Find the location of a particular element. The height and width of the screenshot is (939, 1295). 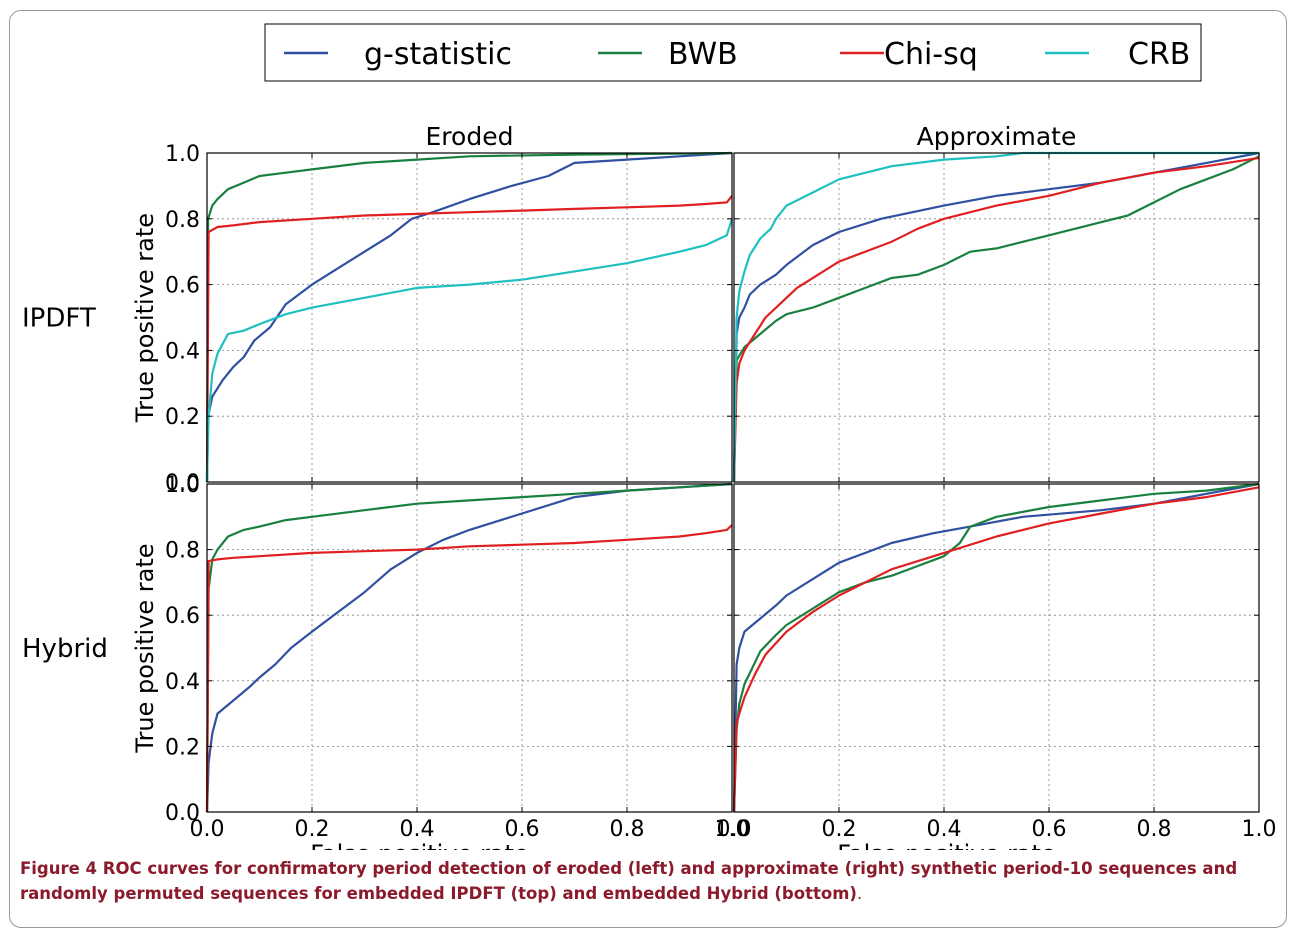

row-label-hybrid: Hybrid is located at coordinates (65, 649).